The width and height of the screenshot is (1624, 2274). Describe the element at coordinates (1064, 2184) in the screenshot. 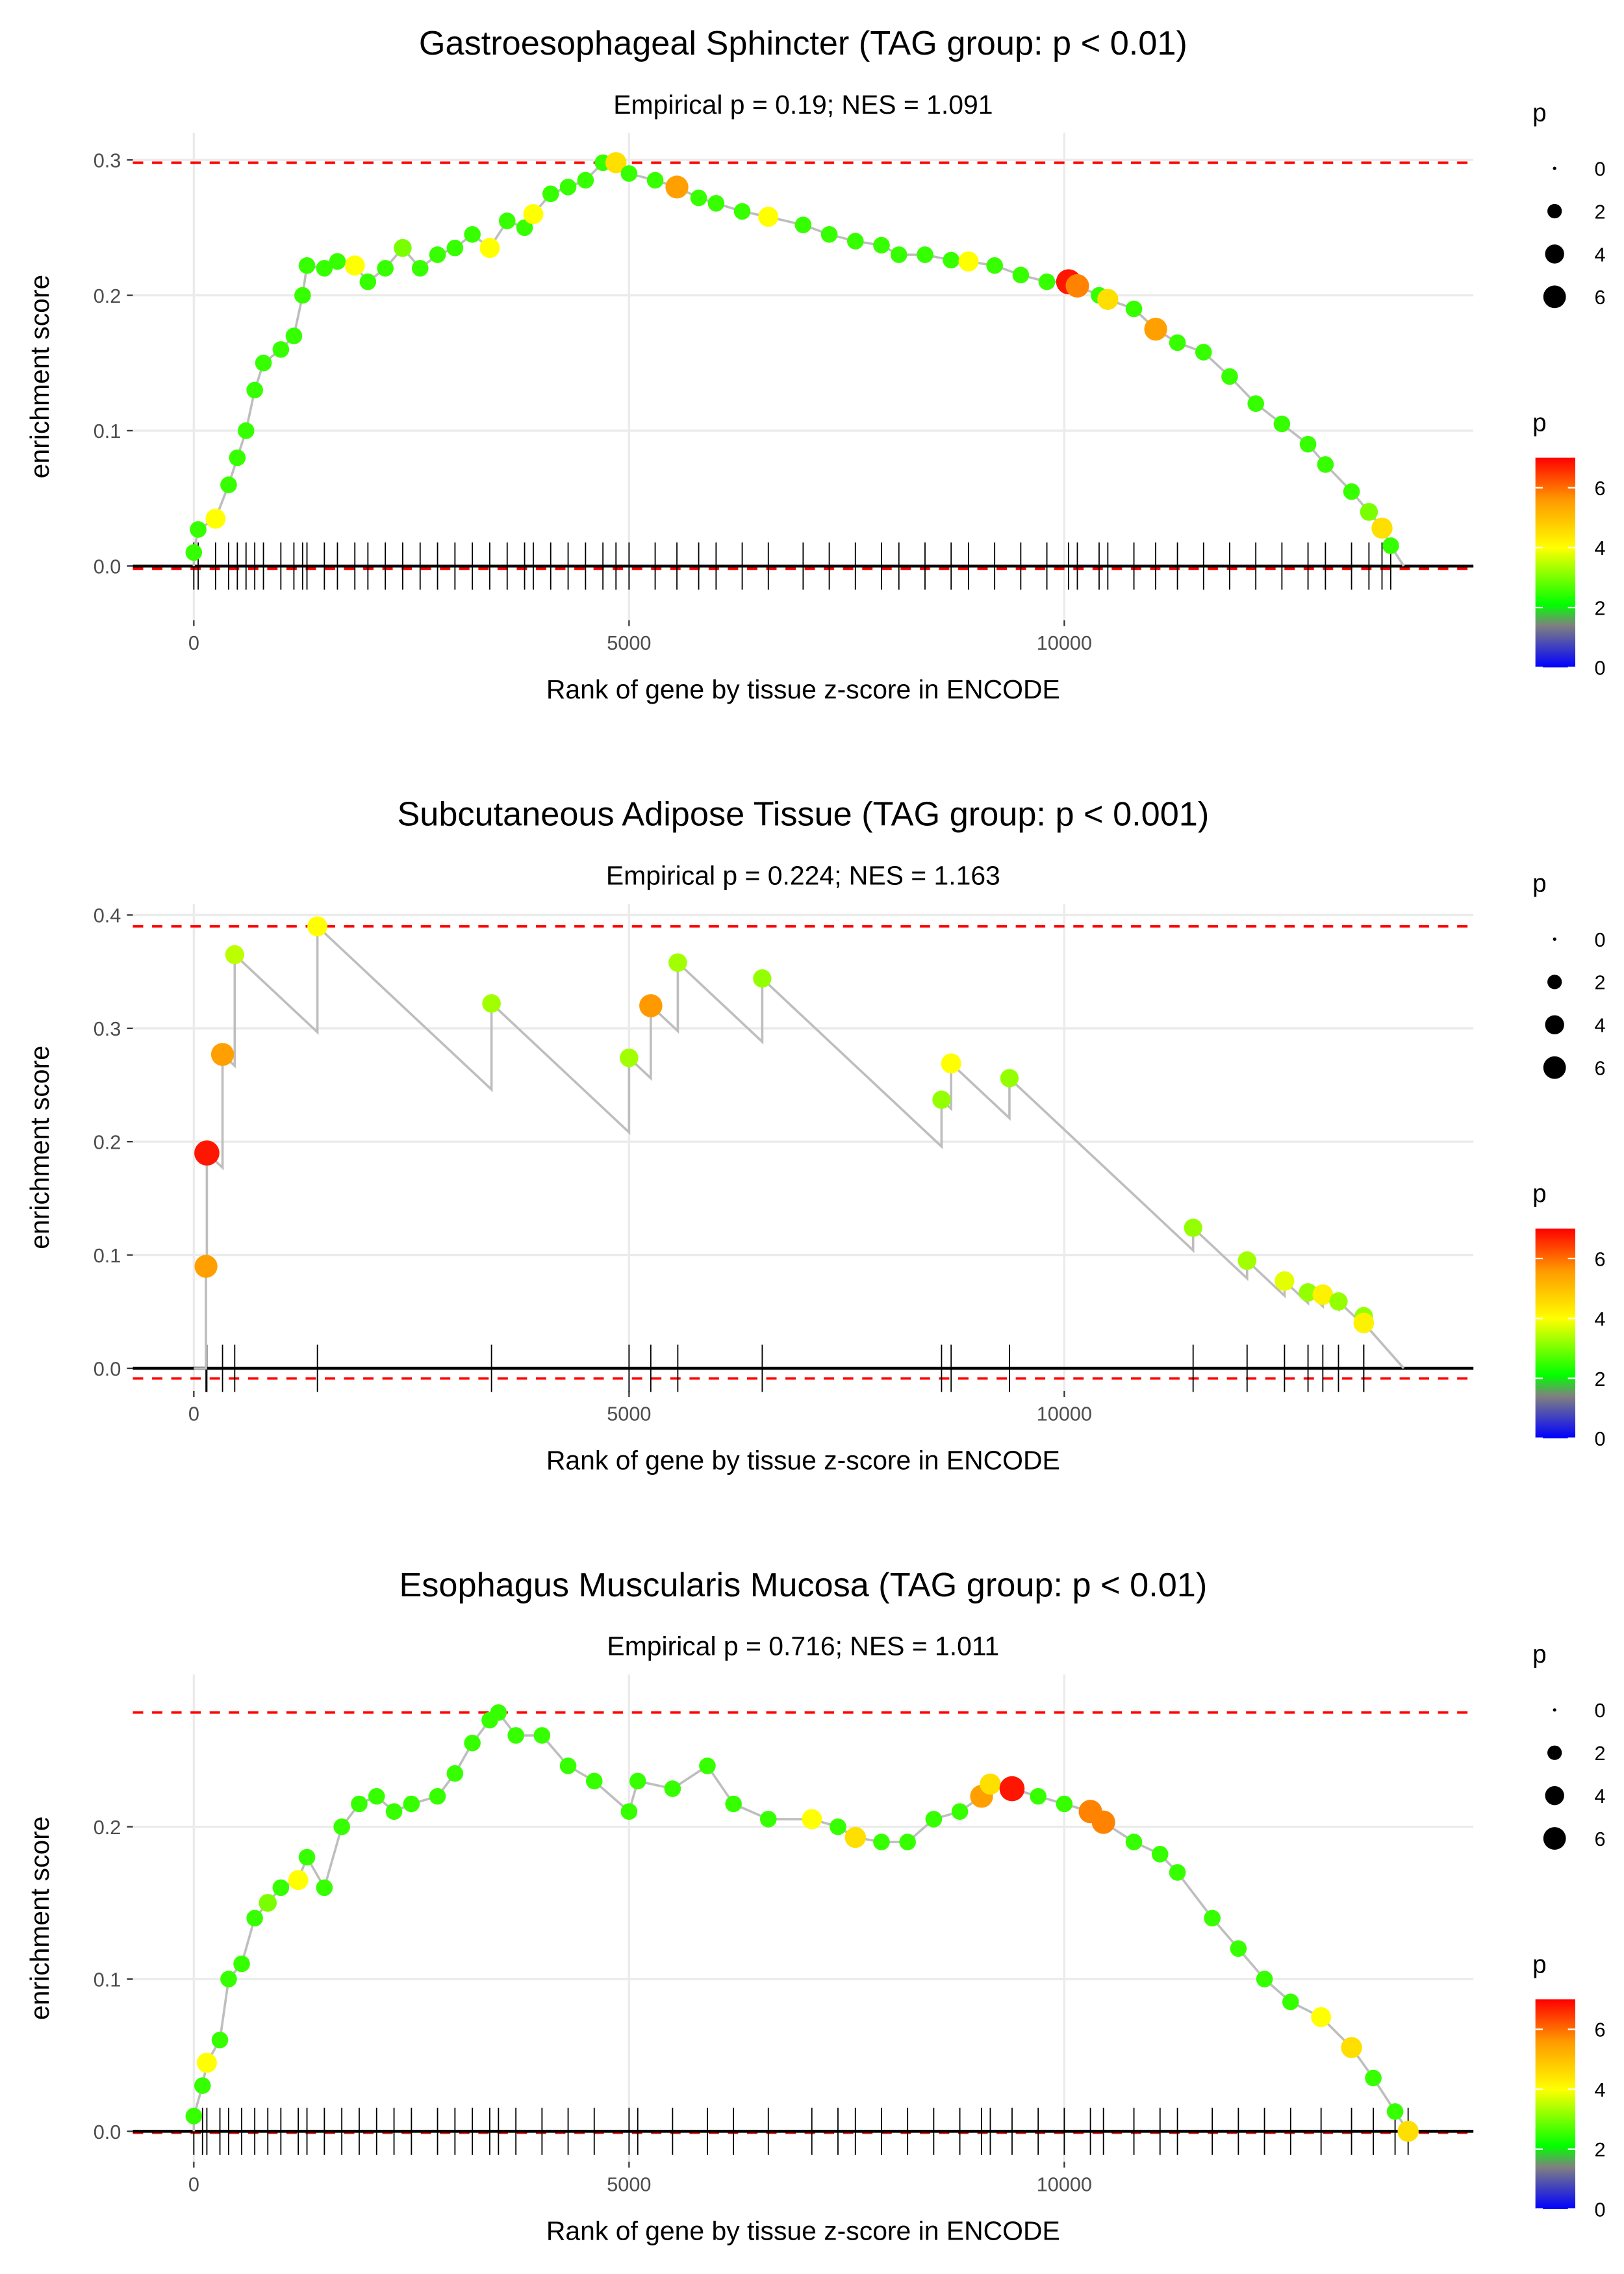

I see `x-tick-label: 10000` at that location.